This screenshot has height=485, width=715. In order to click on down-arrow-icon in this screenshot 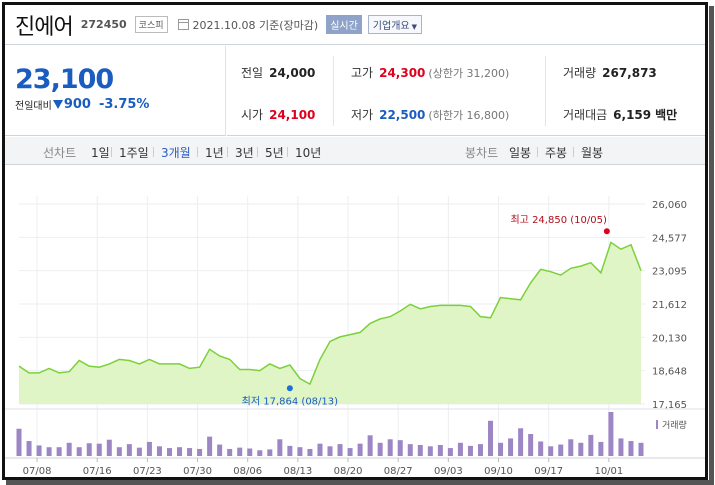, I will do `click(57, 104)`.